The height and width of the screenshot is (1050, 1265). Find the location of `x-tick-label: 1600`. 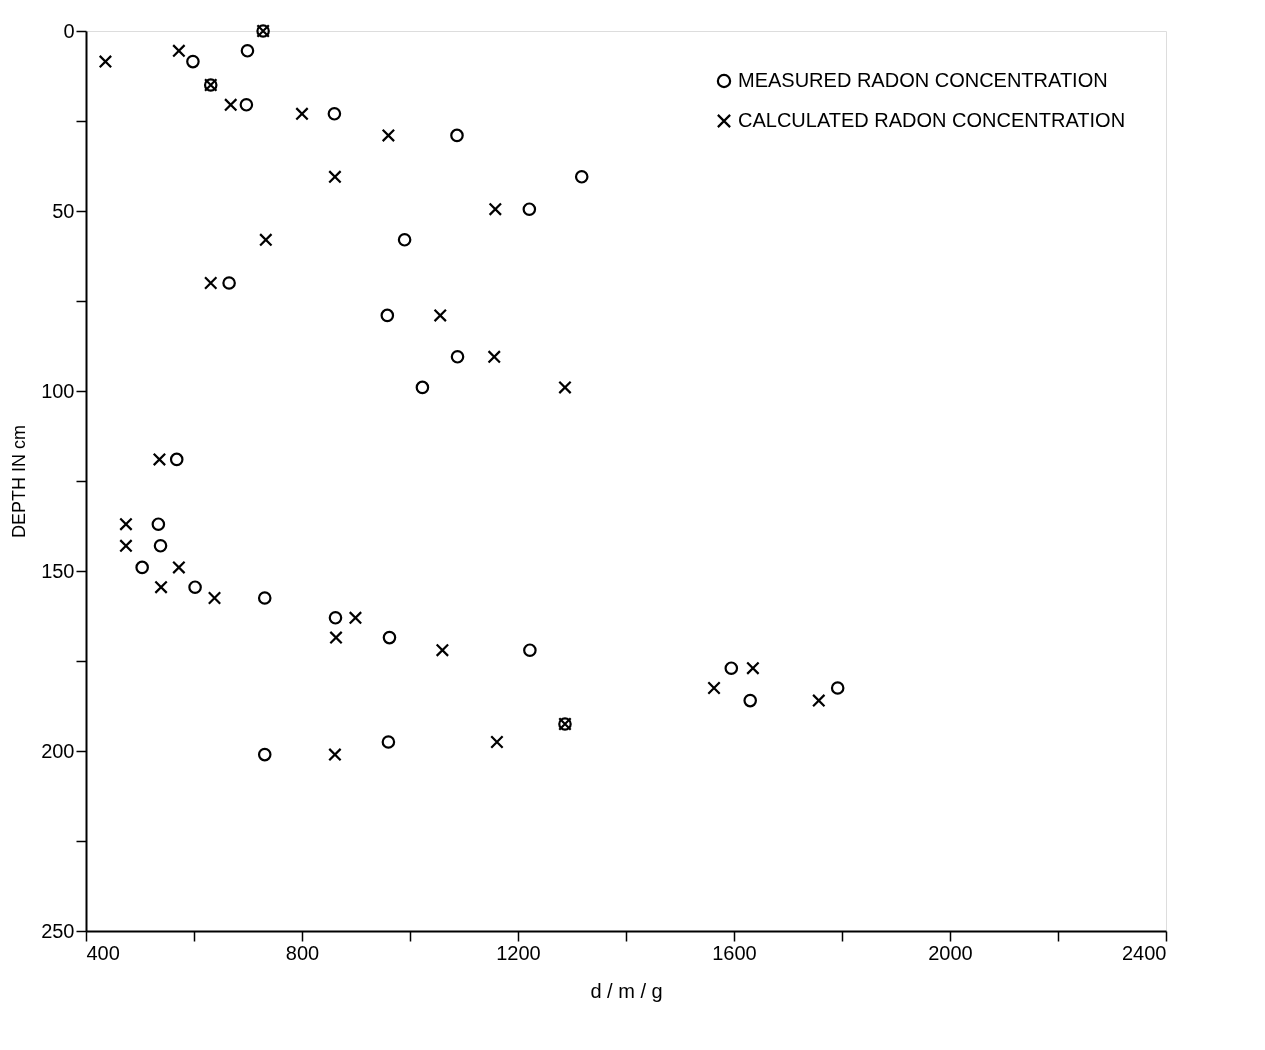

x-tick-label: 1600 is located at coordinates (734, 952).